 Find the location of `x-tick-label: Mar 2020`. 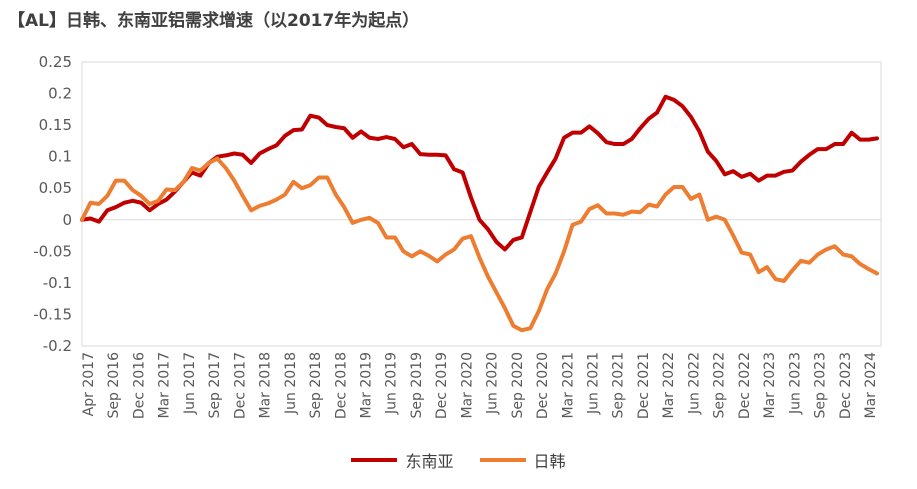

x-tick-label: Mar 2020 is located at coordinates (467, 385).